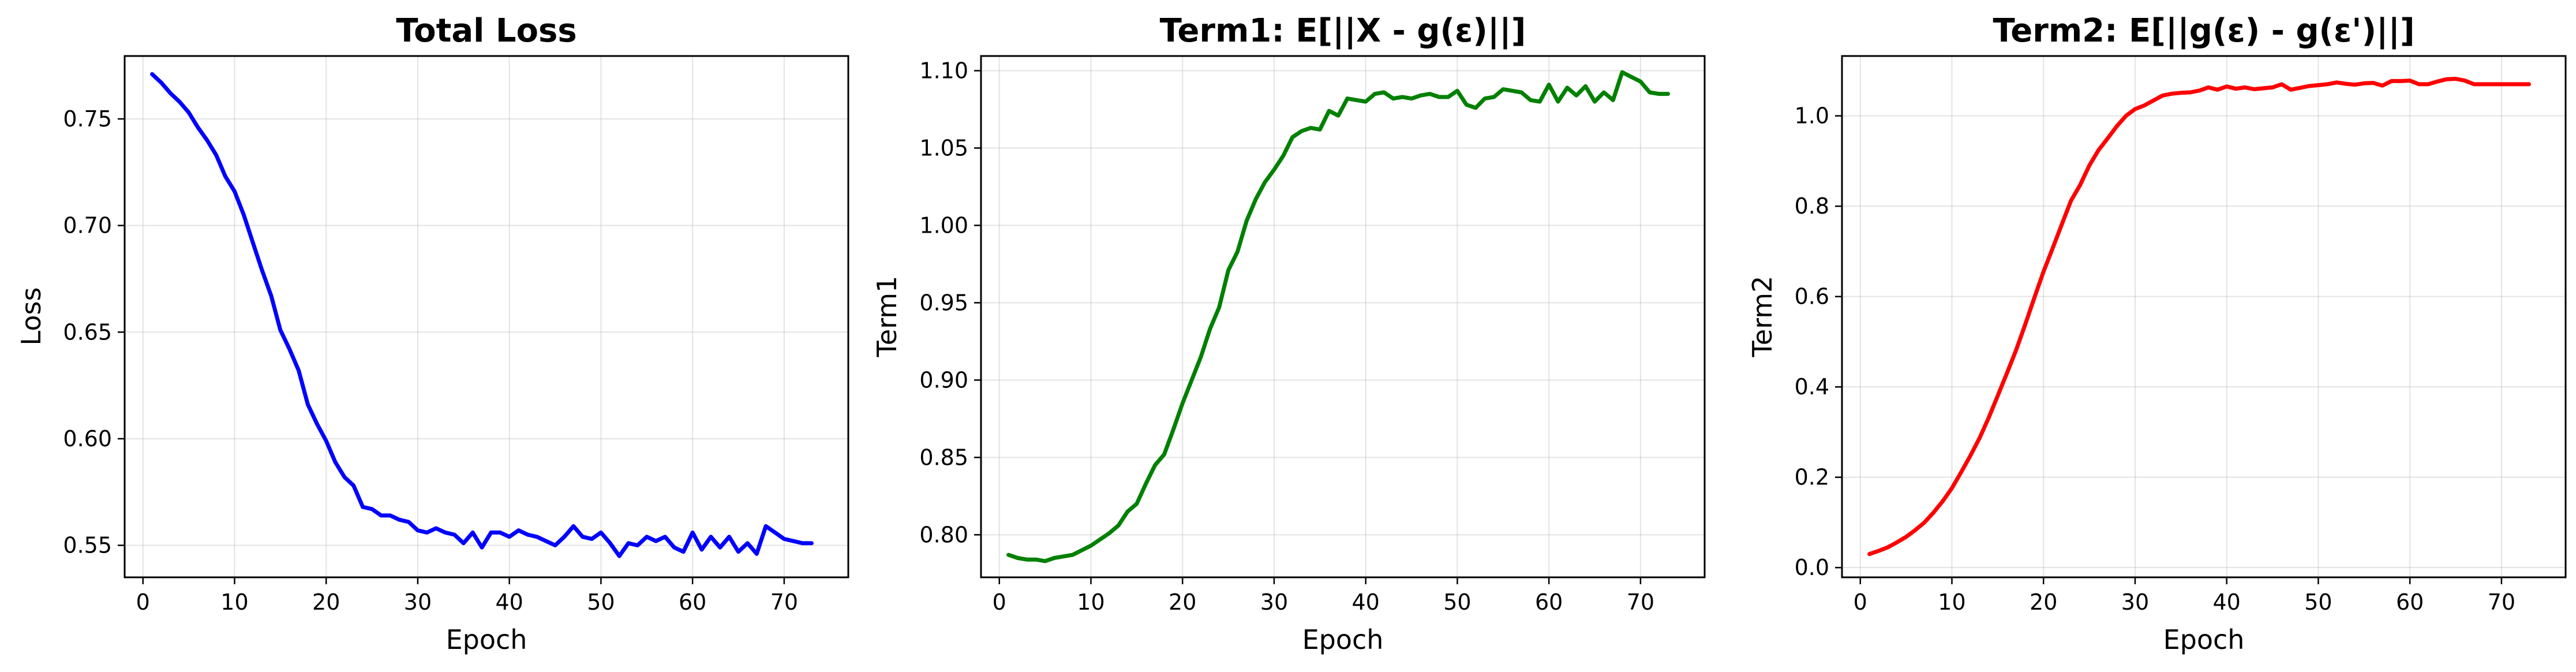 Image resolution: width=2576 pixels, height=672 pixels. What do you see at coordinates (943, 225) in the screenshot?
I see `y-tick-label: 1.00` at bounding box center [943, 225].